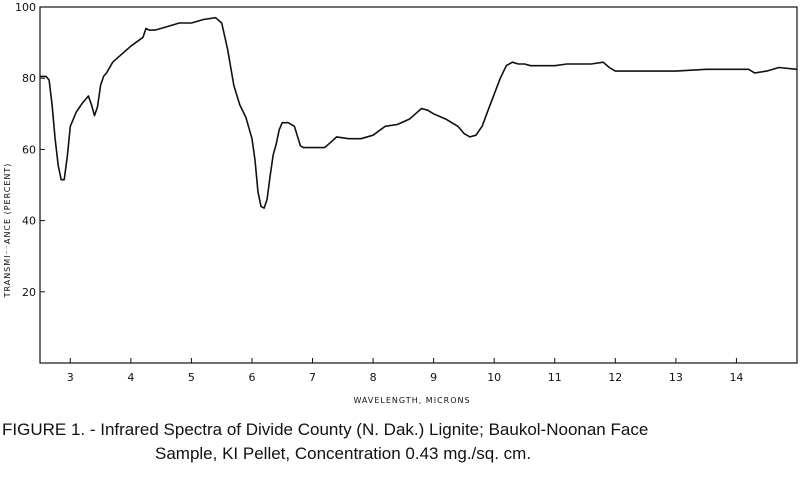 This screenshot has width=800, height=477. I want to click on x-tick-label: 3, so click(70, 377).